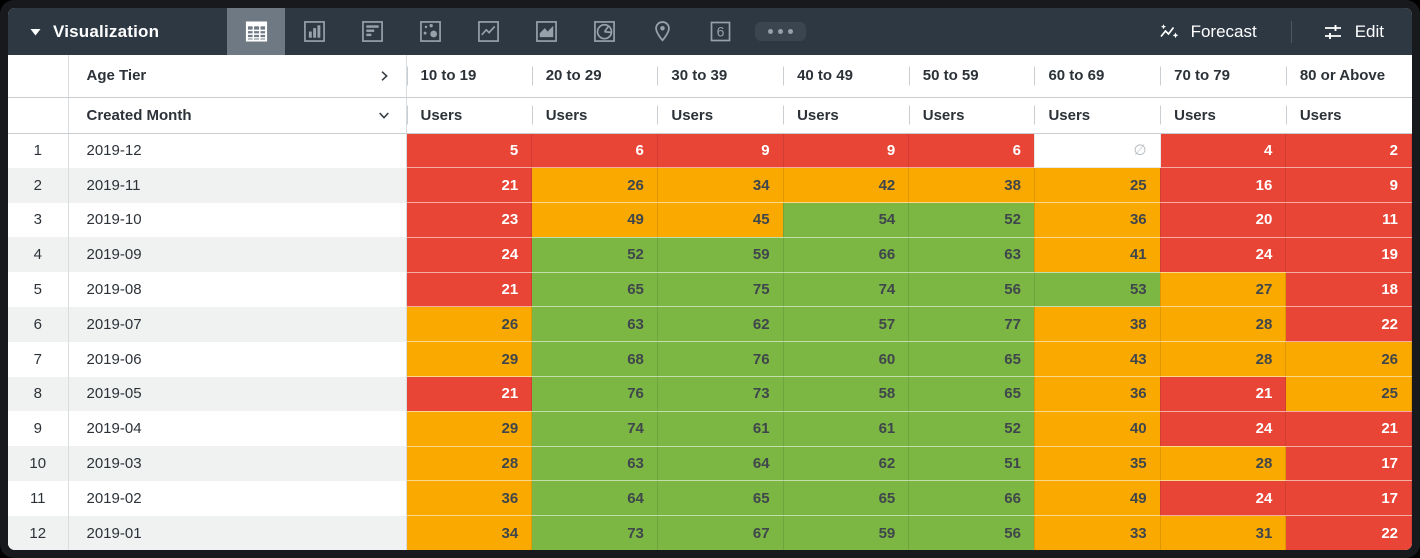 This screenshot has width=1420, height=558. I want to click on month-cell: 2019-04, so click(237, 429).